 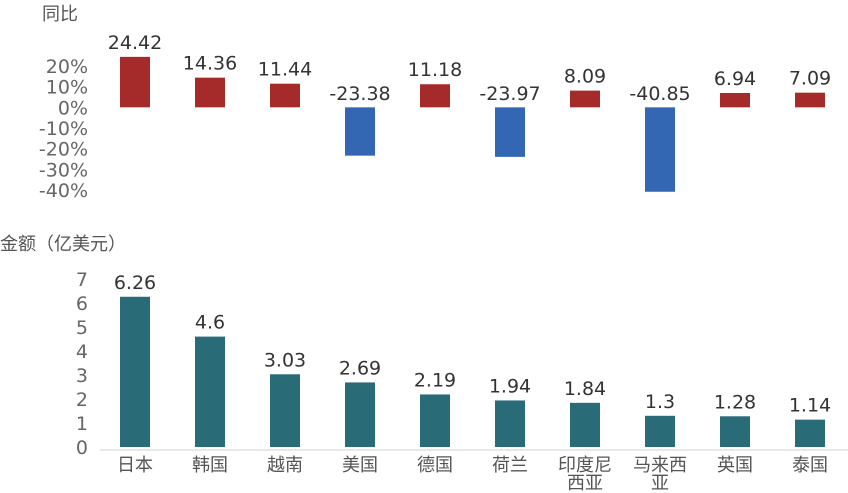 I want to click on amount-tick-label: 2, so click(x=82, y=400).